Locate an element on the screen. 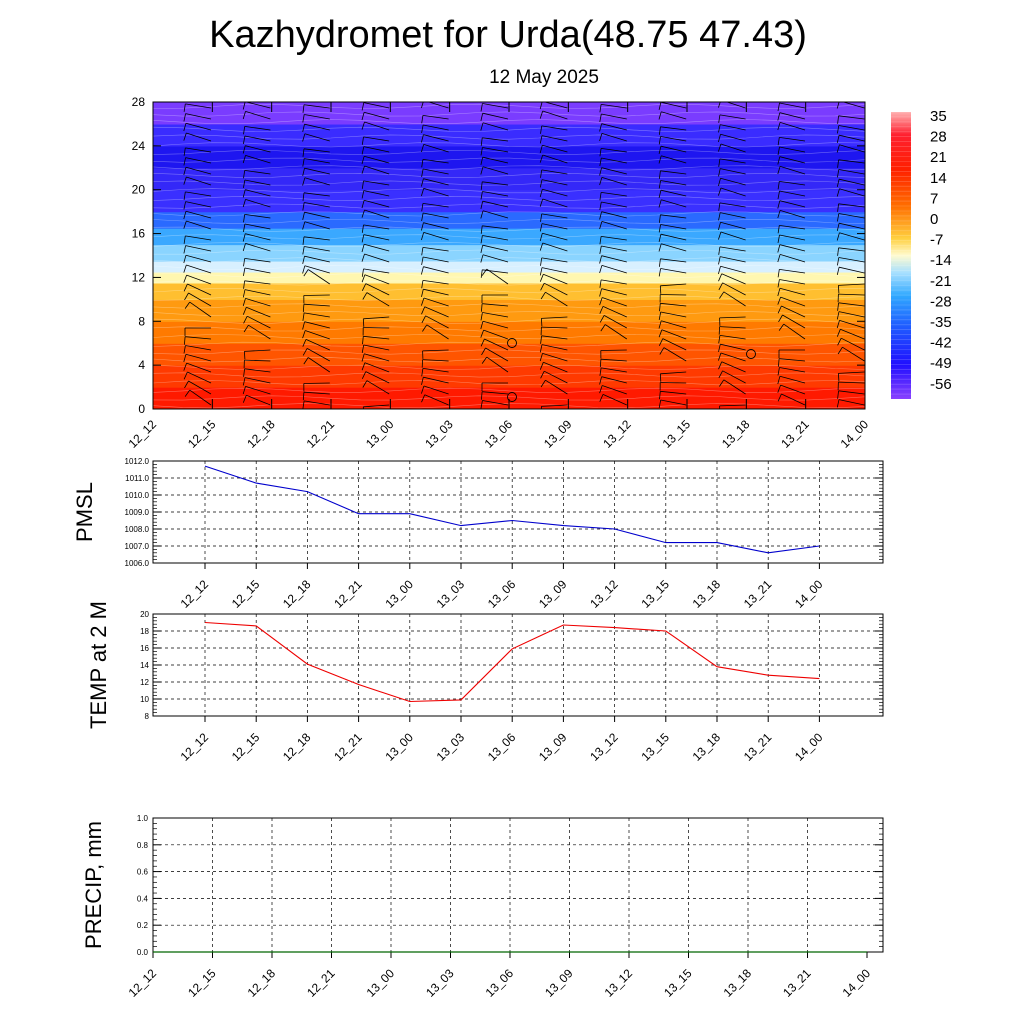 The width and height of the screenshot is (1024, 1024). x-tick-label: 13_21 is located at coordinates (795, 434).